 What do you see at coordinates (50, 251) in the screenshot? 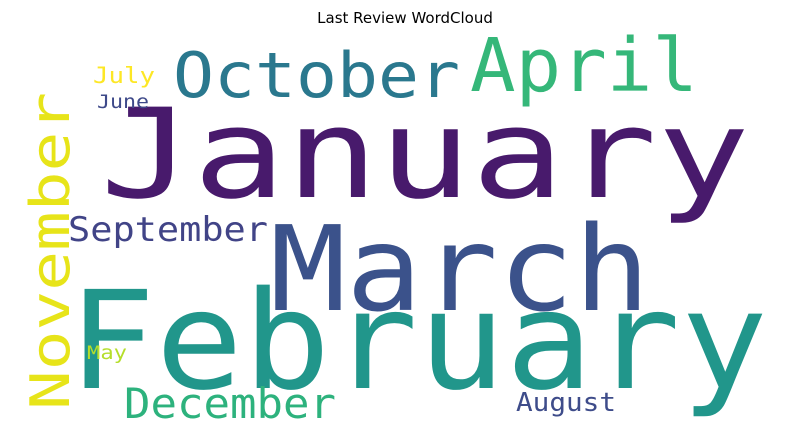
I see `word-november: November` at bounding box center [50, 251].